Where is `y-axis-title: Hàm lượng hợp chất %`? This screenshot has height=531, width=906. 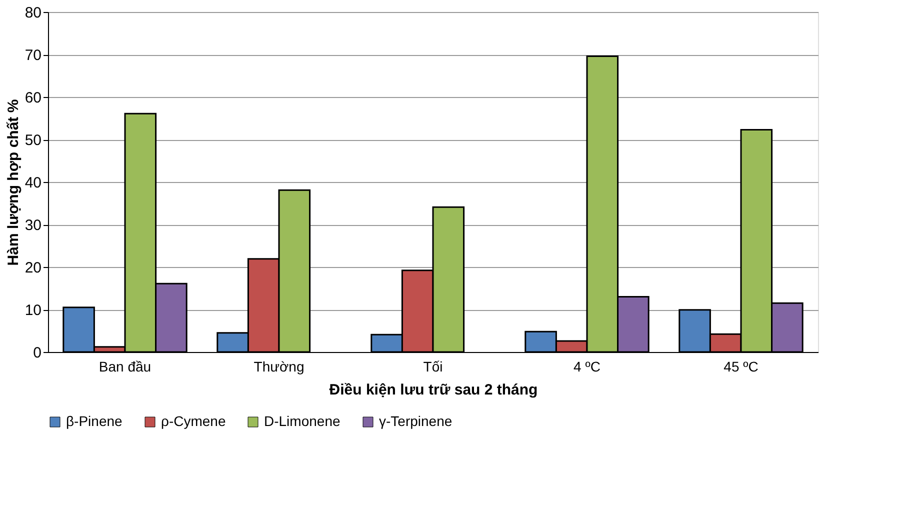 y-axis-title: Hàm lượng hợp chất % is located at coordinates (13, 182).